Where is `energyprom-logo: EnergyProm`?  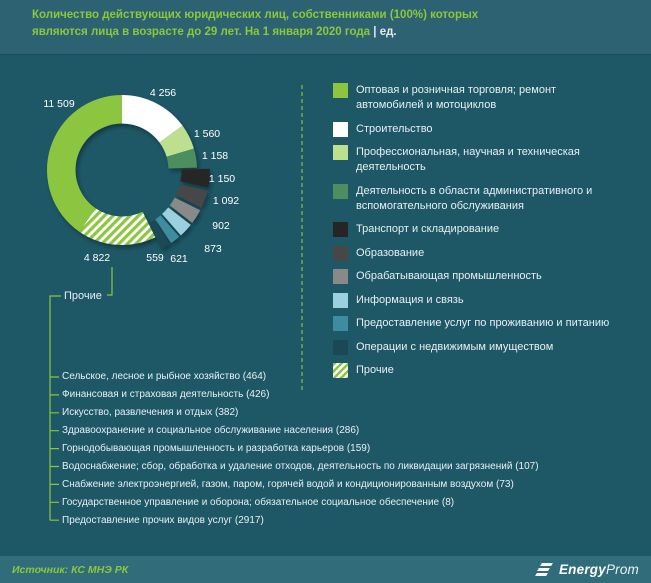
energyprom-logo: EnergyProm is located at coordinates (587, 569).